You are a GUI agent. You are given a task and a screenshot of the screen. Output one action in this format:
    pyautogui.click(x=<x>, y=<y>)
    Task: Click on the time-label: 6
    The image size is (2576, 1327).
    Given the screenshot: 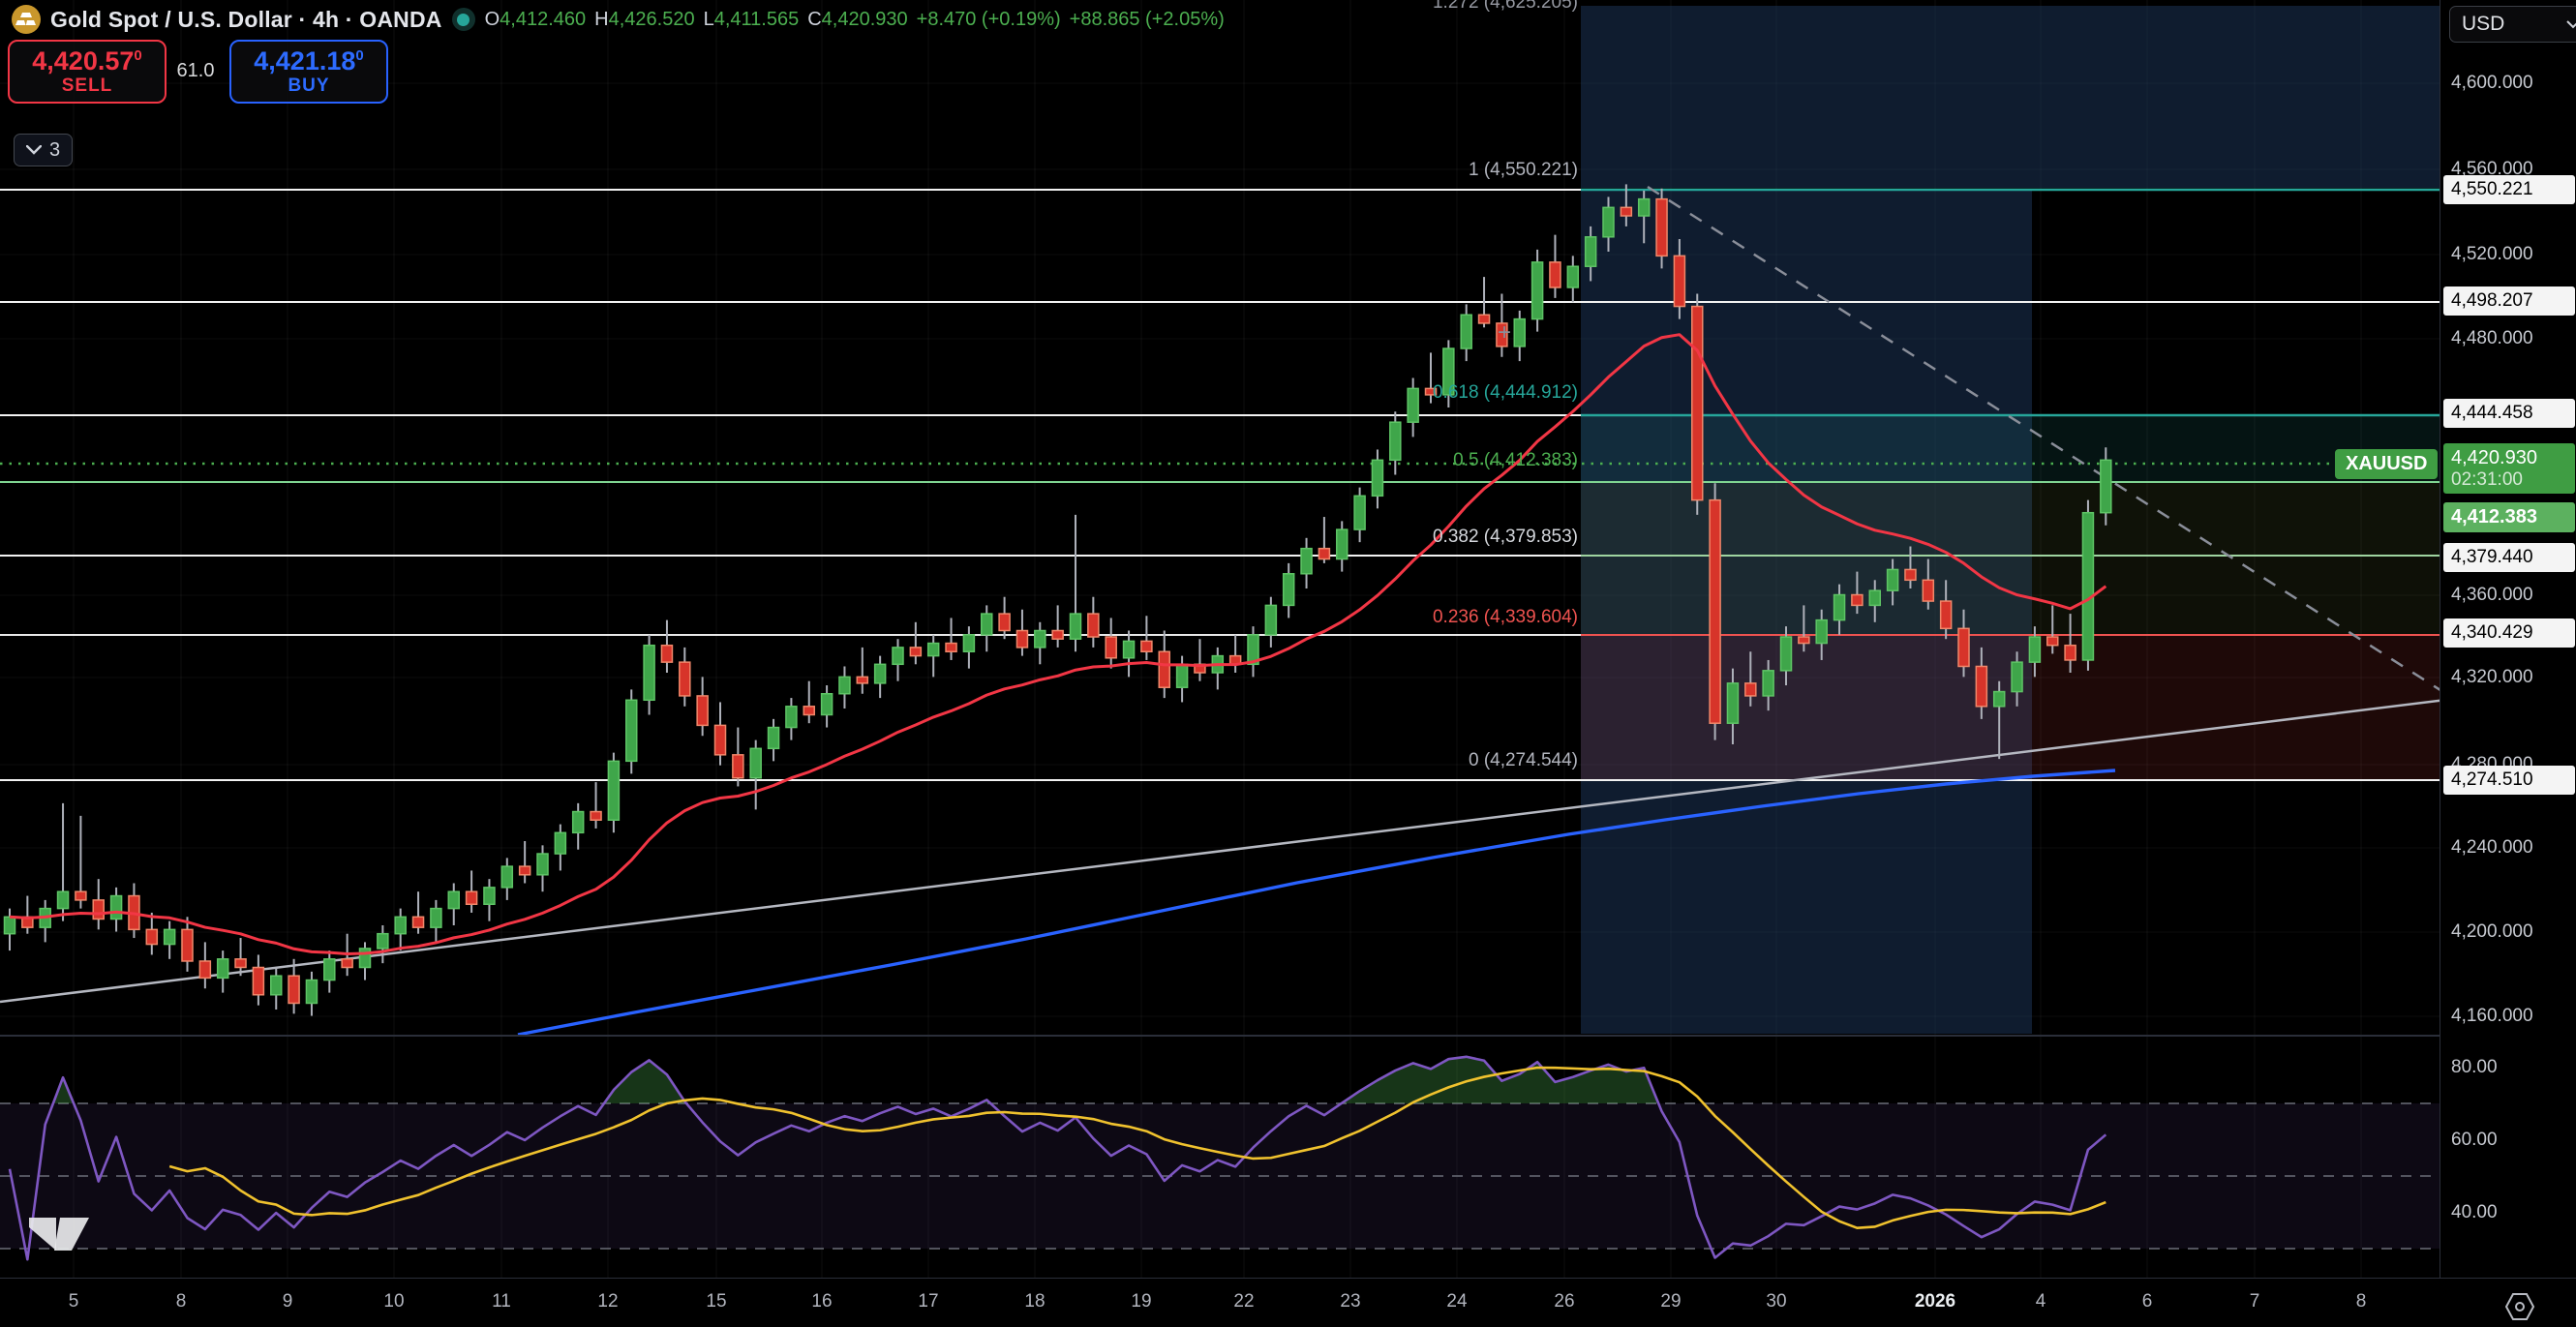 What is the action you would take?
    pyautogui.click(x=2147, y=1301)
    